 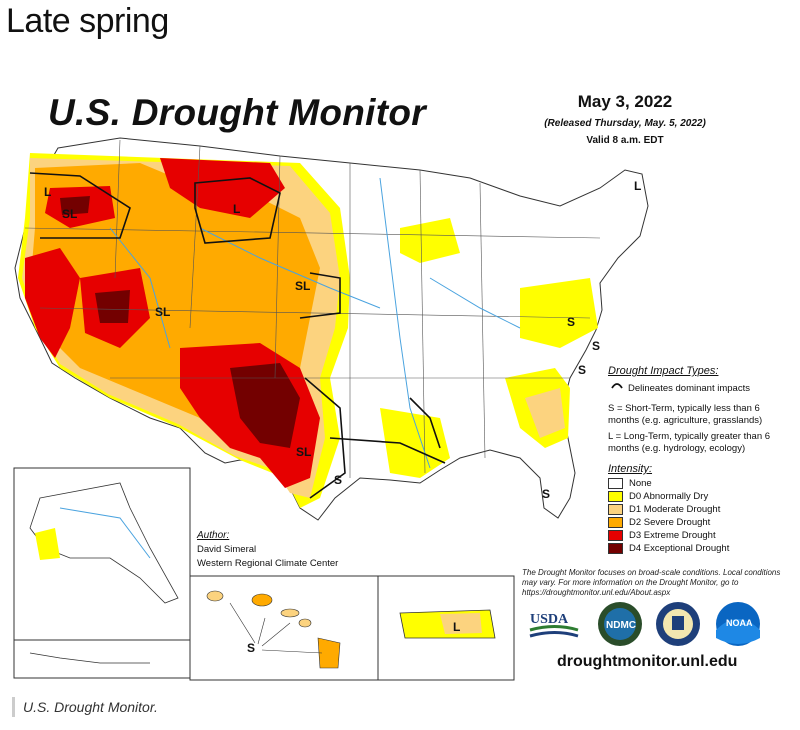 I want to click on author-label: Author:, so click(x=213, y=535).